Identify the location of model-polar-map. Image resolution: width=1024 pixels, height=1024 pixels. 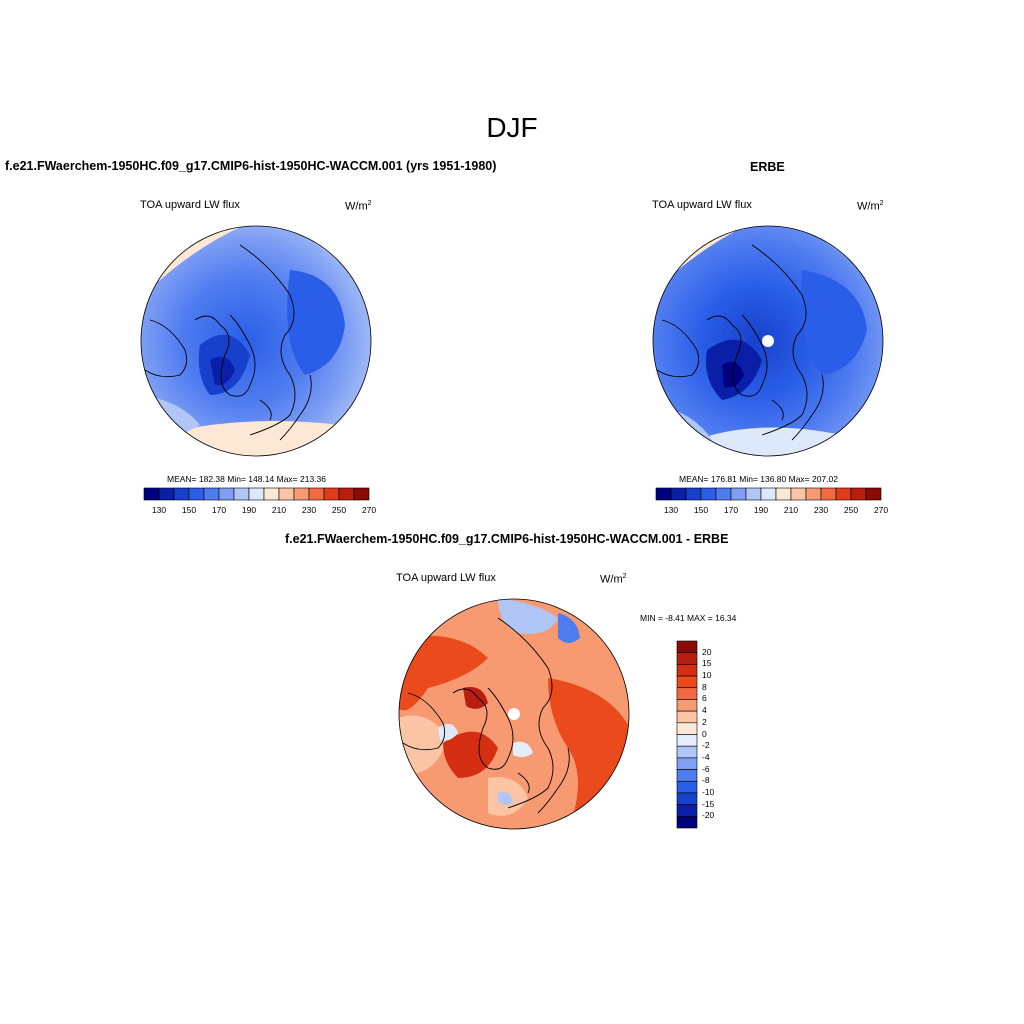
(256, 341).